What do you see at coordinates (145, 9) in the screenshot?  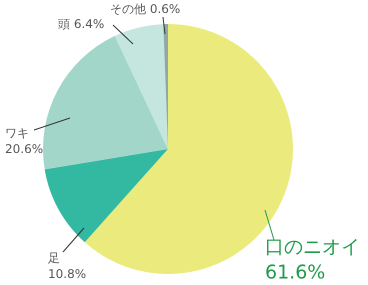 I see `slice-label: その他 0.6%` at bounding box center [145, 9].